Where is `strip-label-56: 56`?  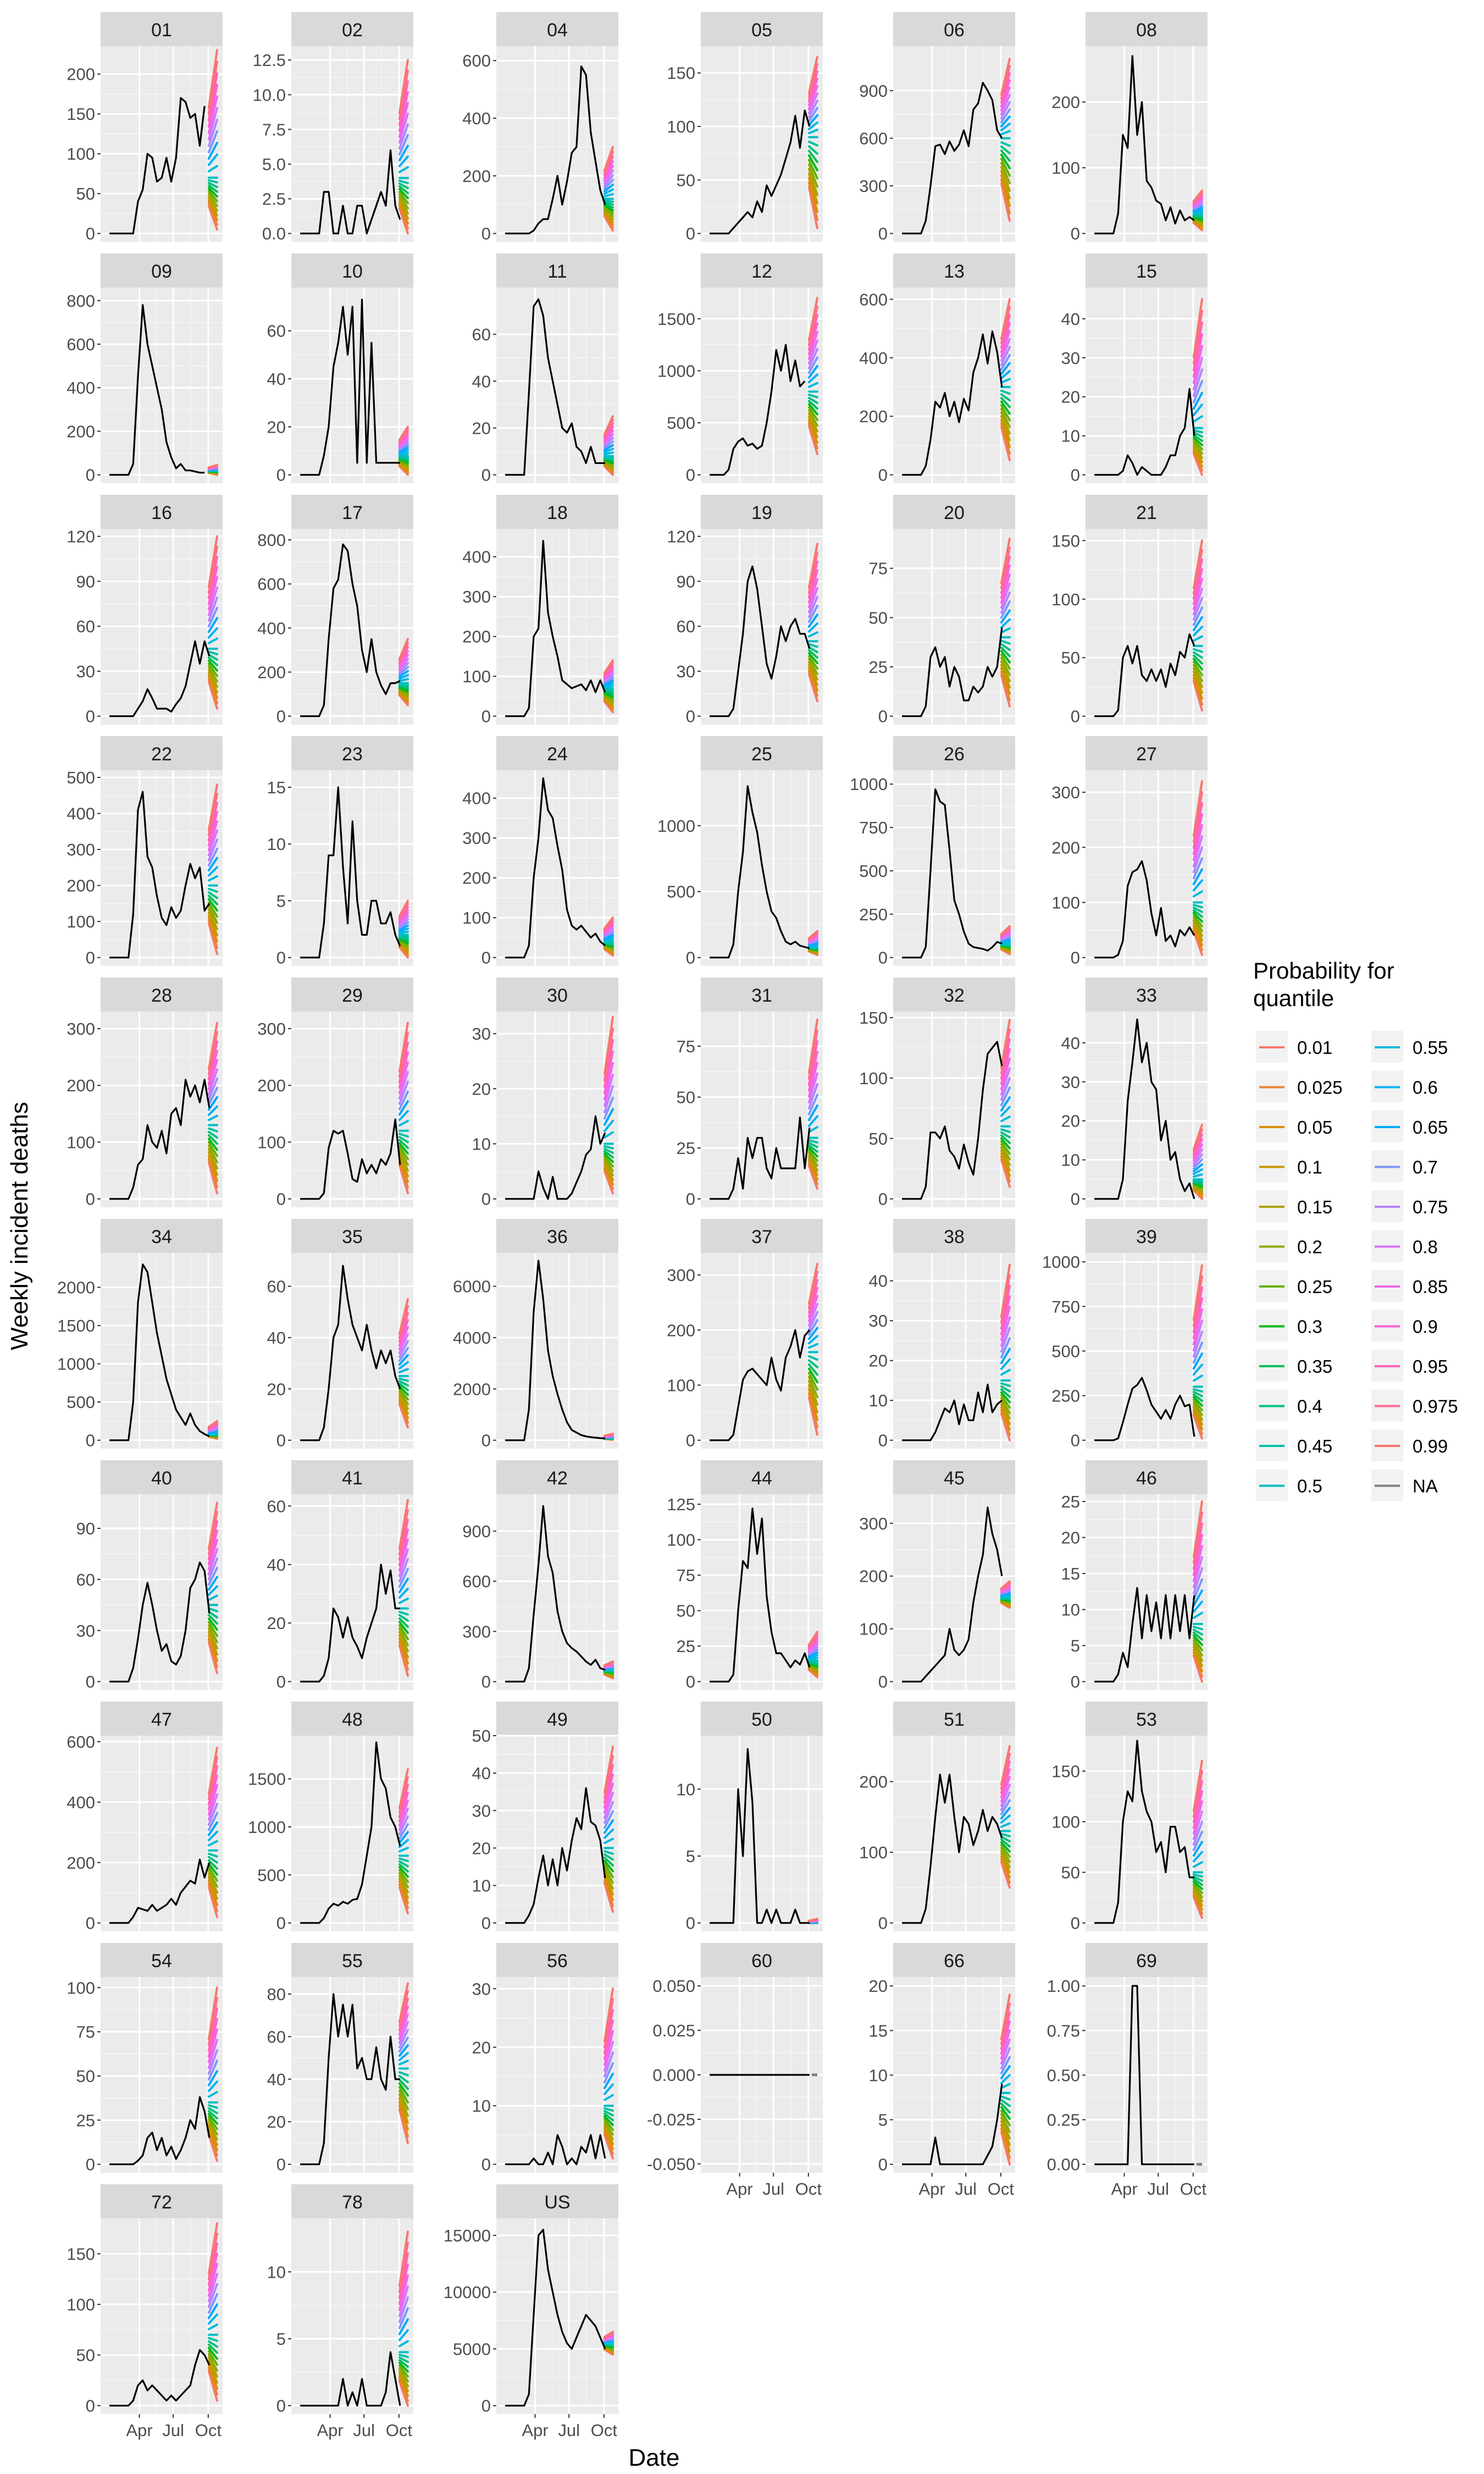
strip-label-56: 56 is located at coordinates (557, 1962).